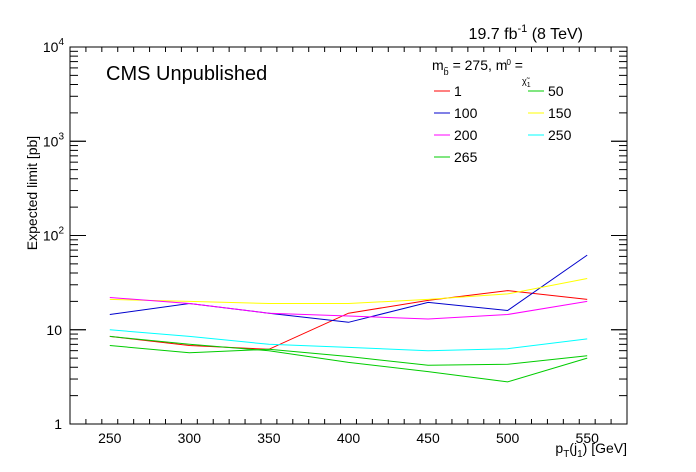  I want to click on legend-label-1: 1, so click(458, 91).